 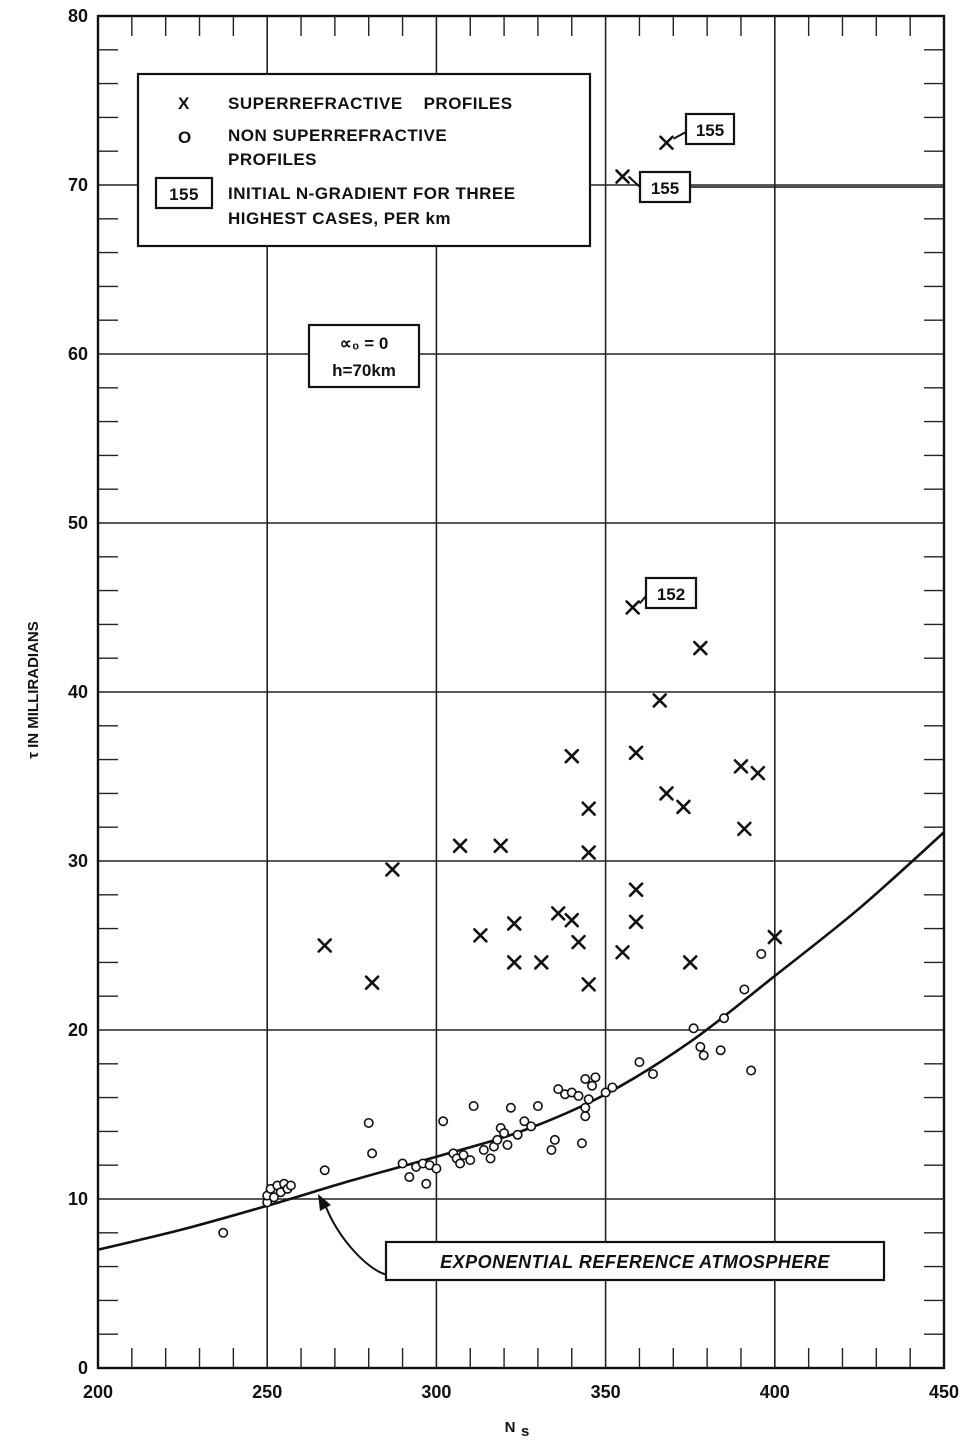 I want to click on curve-label-frame, so click(x=635, y=1261).